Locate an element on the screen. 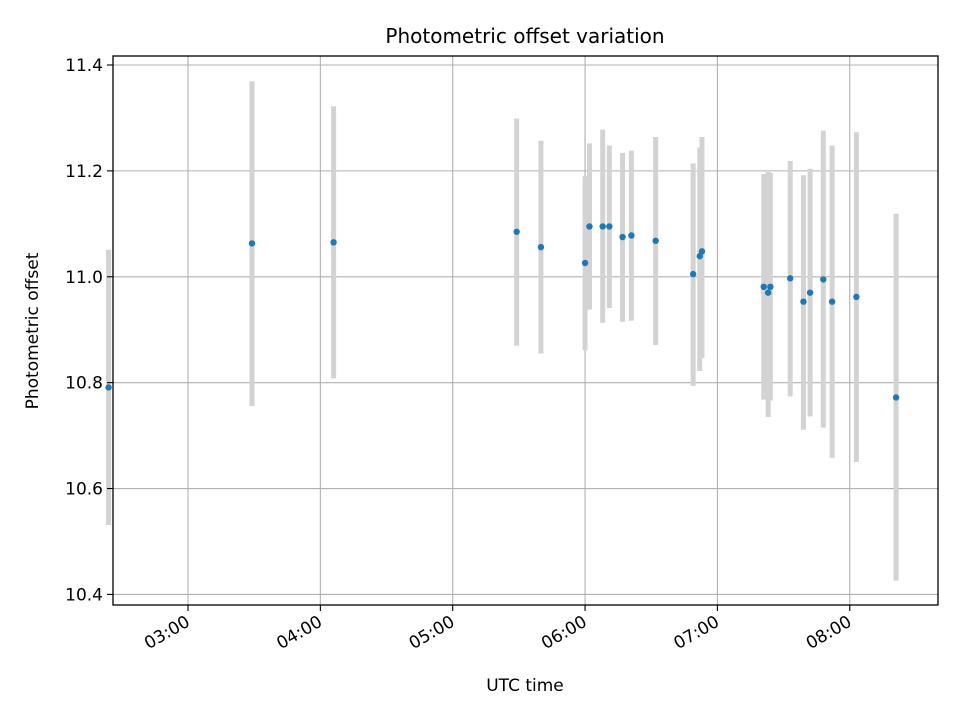 The height and width of the screenshot is (720, 960). y-tick-label: 11.2 is located at coordinates (84, 172).